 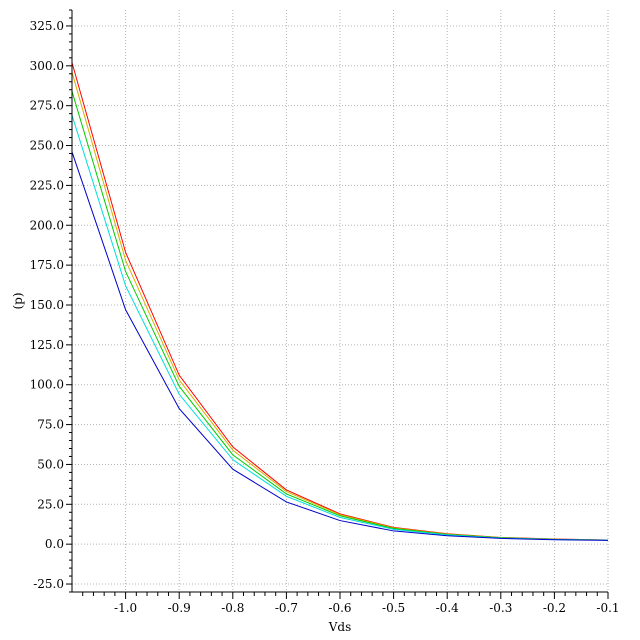 I want to click on x-tick-label: -0.3, so click(x=500, y=608).